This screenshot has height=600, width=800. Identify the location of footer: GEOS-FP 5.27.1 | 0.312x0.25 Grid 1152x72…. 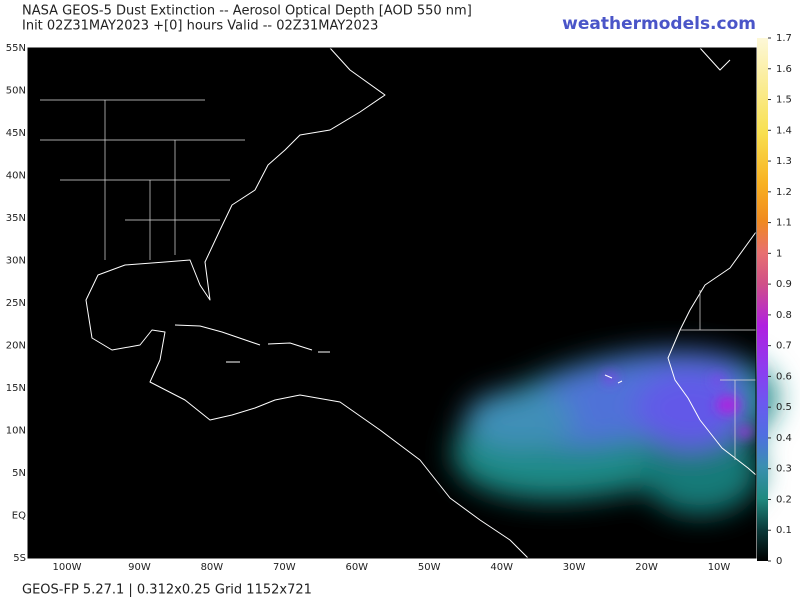
(167, 590).